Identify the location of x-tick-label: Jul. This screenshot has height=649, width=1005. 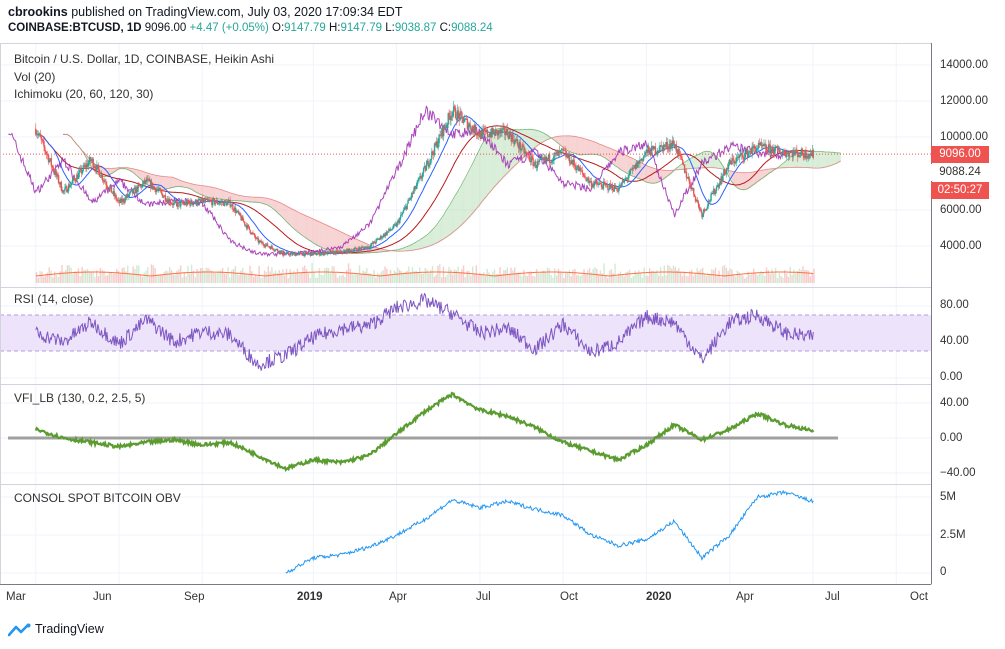
(483, 597).